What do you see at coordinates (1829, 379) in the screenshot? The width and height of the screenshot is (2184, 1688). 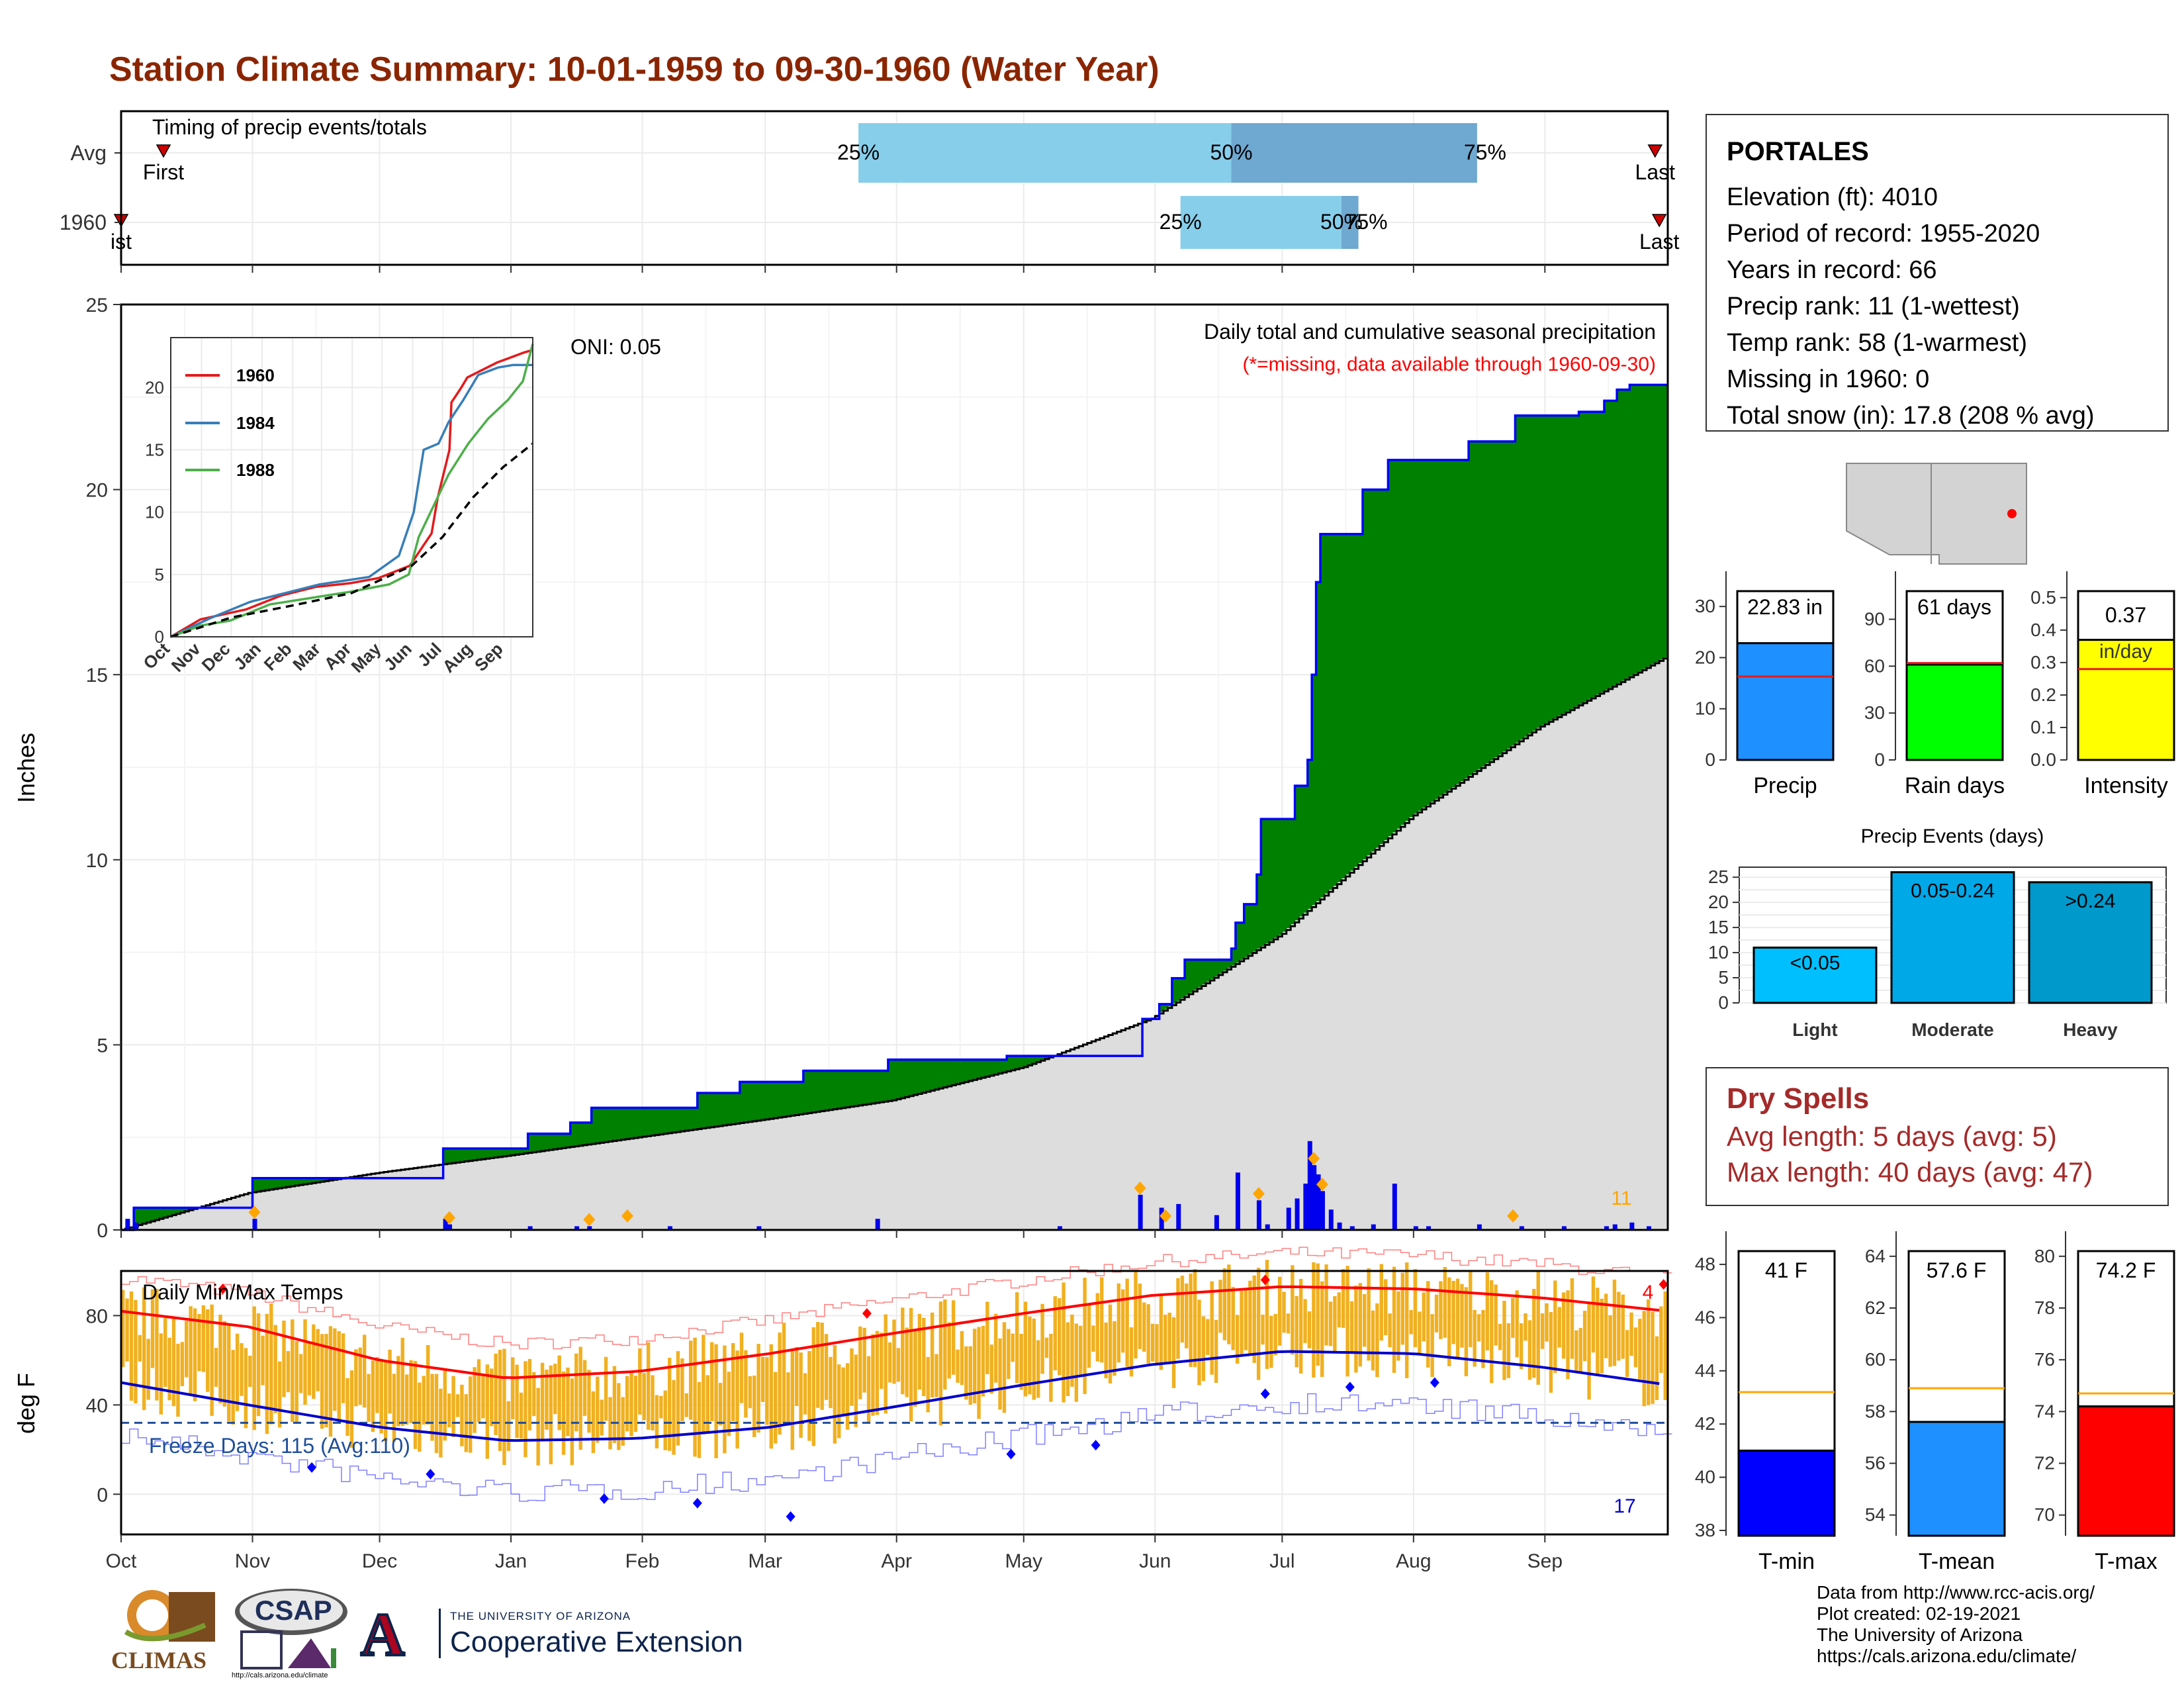 I see `station-missing: Missing in 1960: 0` at bounding box center [1829, 379].